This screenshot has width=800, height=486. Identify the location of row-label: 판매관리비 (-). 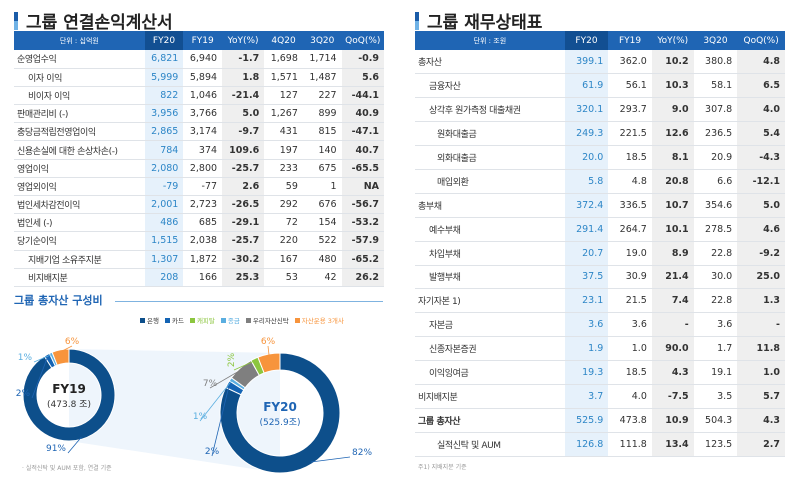
(79, 114).